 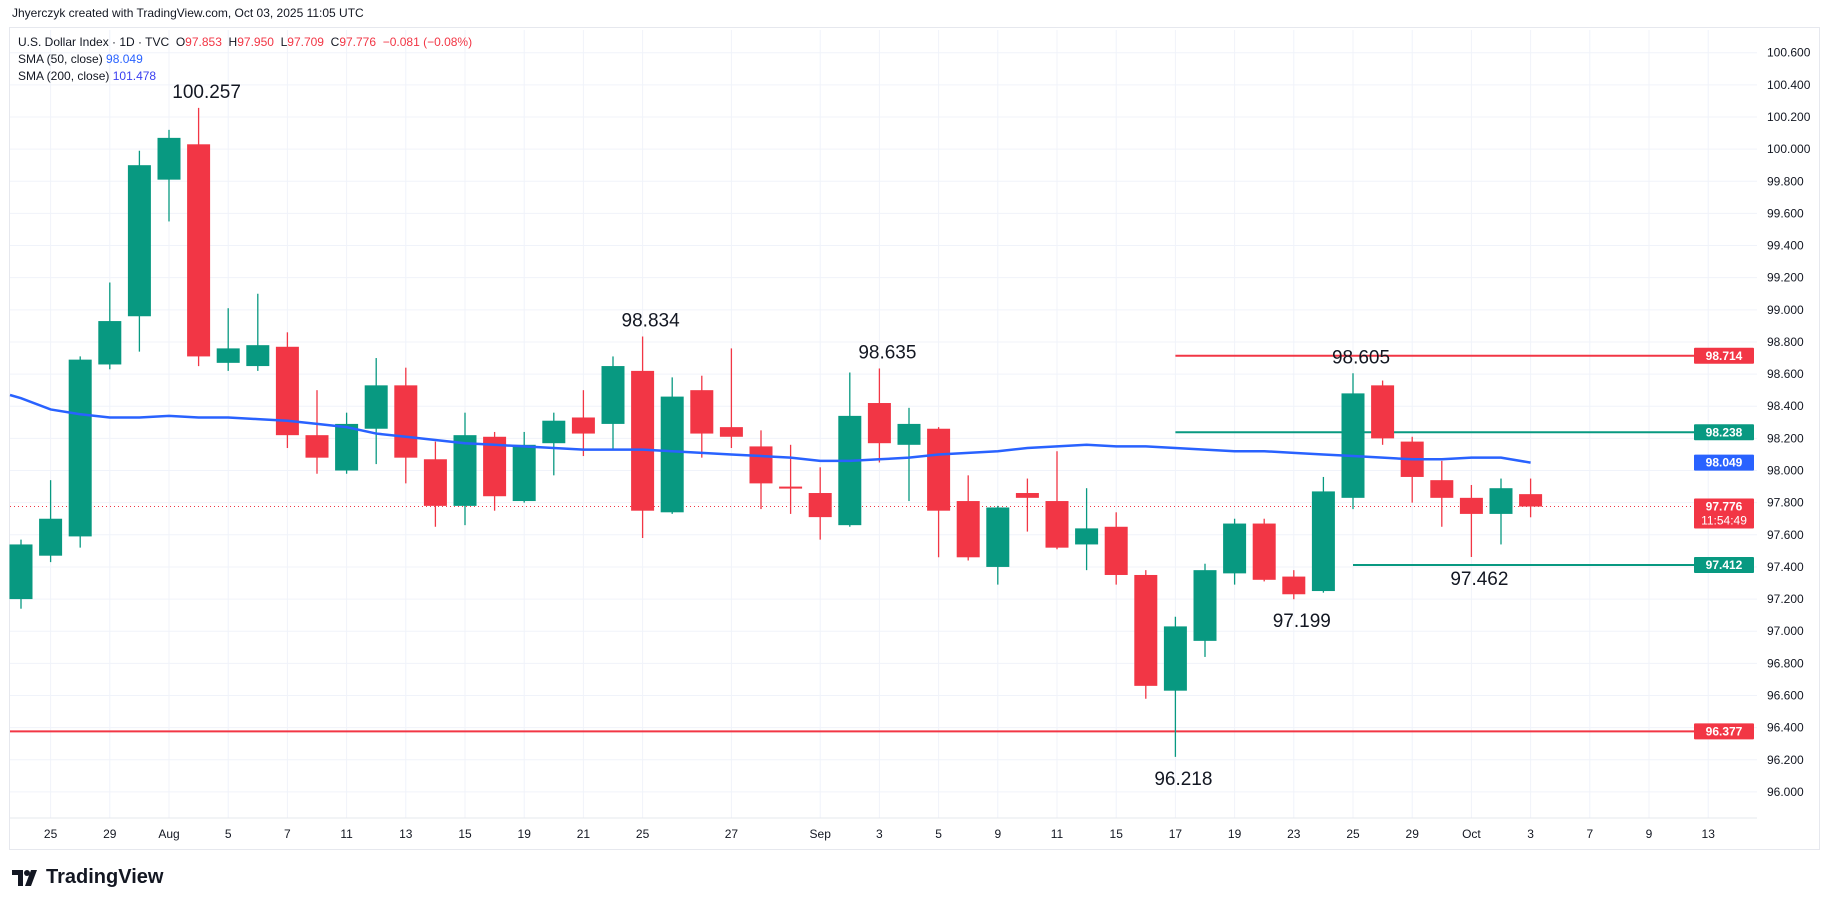 I want to click on x-tick-label: 7, so click(x=287, y=834).